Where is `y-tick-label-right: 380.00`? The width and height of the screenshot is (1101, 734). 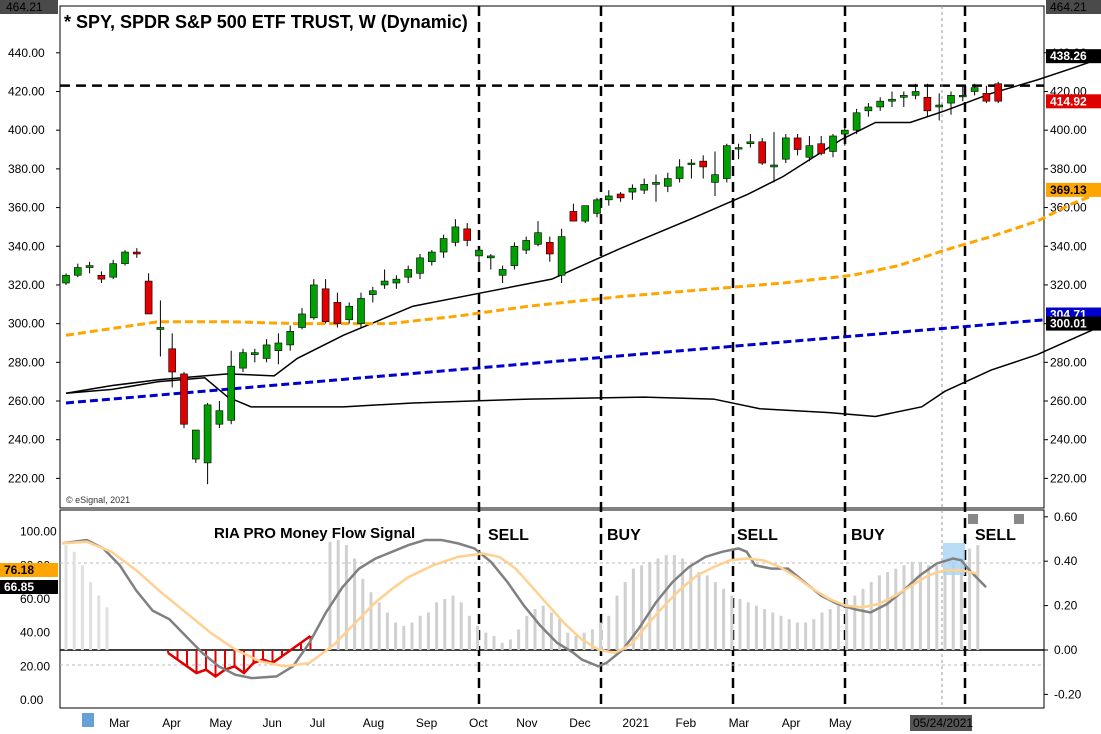 y-tick-label-right: 380.00 is located at coordinates (1068, 169).